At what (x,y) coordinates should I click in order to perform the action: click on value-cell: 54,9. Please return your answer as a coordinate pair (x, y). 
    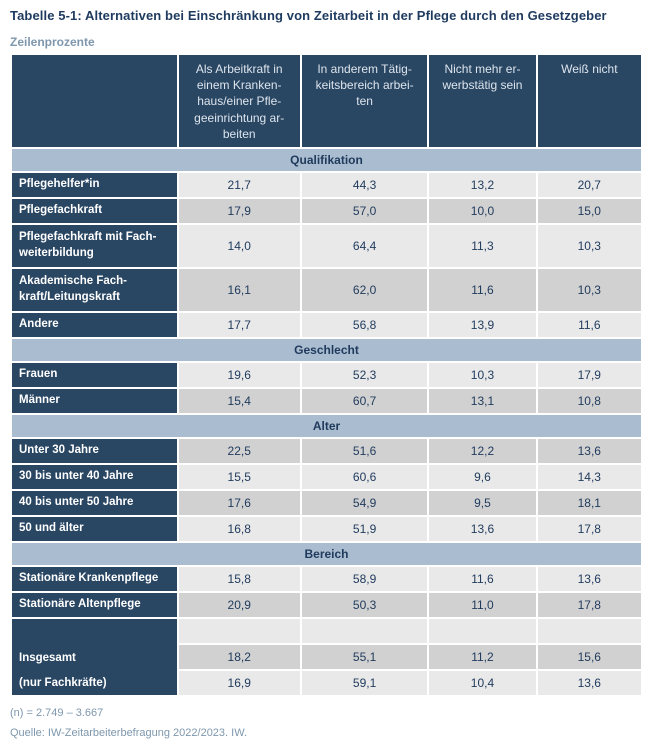
    Looking at the image, I should click on (364, 503).